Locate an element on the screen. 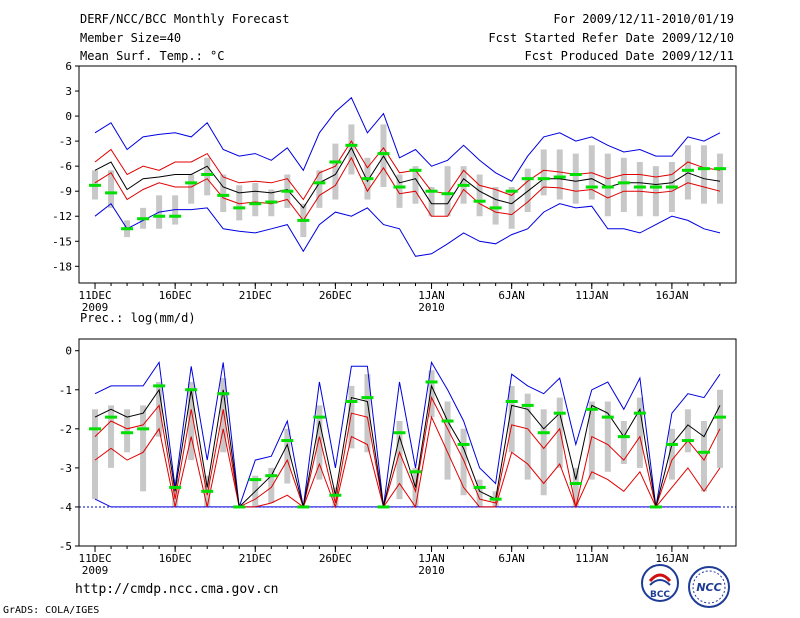 Image resolution: width=800 pixels, height=618 pixels. inner-lower-line is located at coordinates (407, 462).